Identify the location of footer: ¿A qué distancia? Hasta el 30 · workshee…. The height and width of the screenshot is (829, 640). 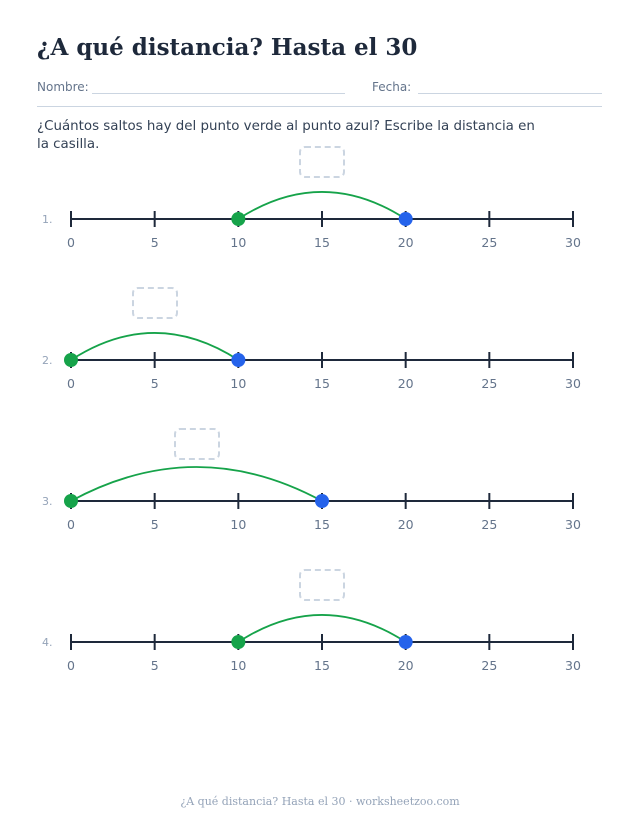
(320, 801).